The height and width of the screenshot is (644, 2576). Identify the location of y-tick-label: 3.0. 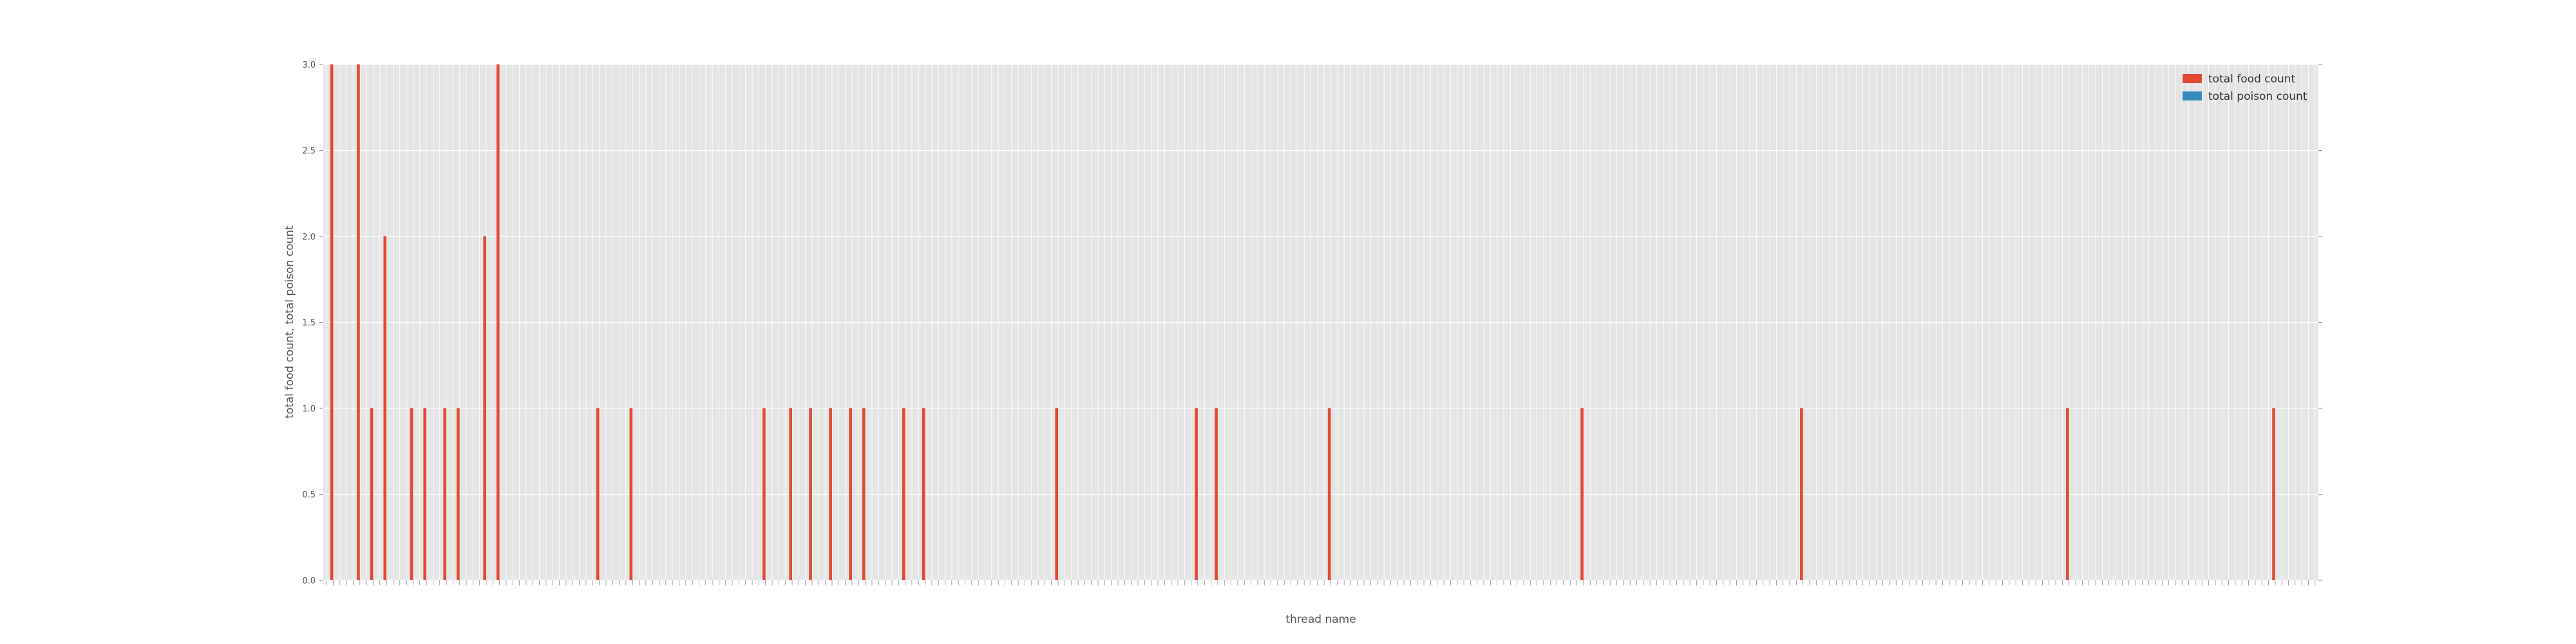
(309, 65).